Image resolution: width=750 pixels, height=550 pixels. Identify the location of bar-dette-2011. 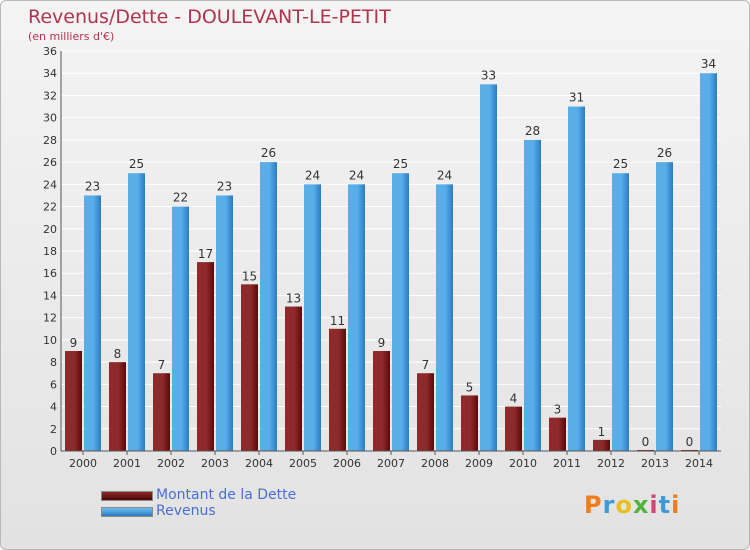
(557, 434).